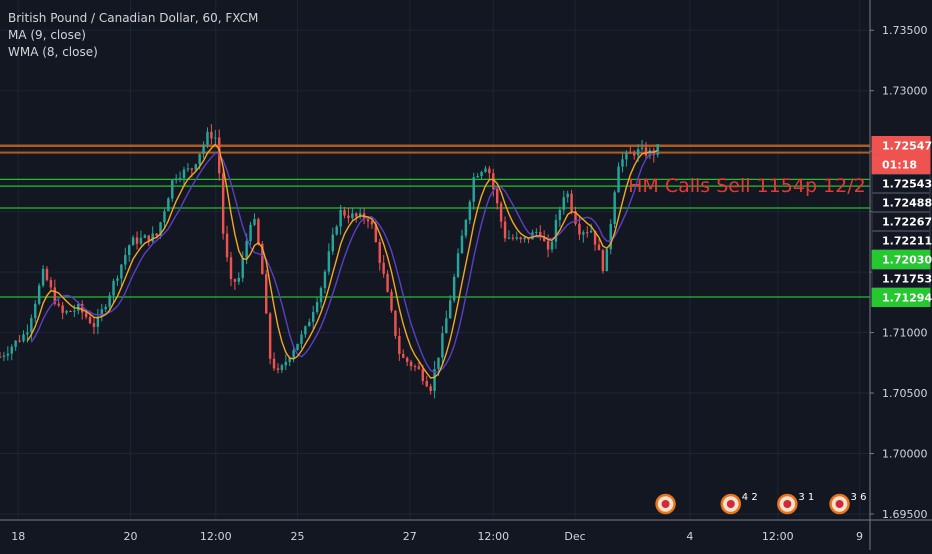 Image resolution: width=932 pixels, height=554 pixels. What do you see at coordinates (907, 183) in the screenshot?
I see `level-label: 1.72543` at bounding box center [907, 183].